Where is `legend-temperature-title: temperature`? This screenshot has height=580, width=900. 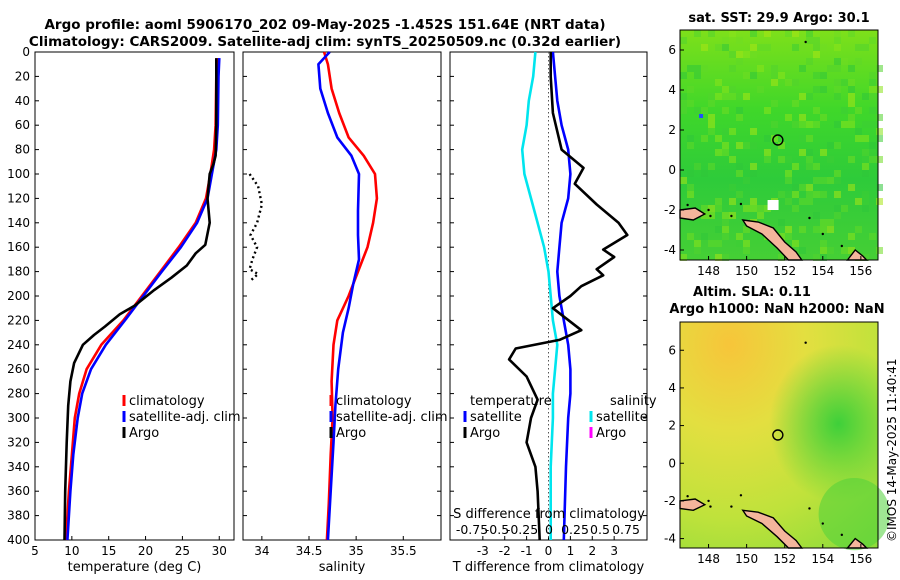 legend-temperature-title: temperature is located at coordinates (511, 401).